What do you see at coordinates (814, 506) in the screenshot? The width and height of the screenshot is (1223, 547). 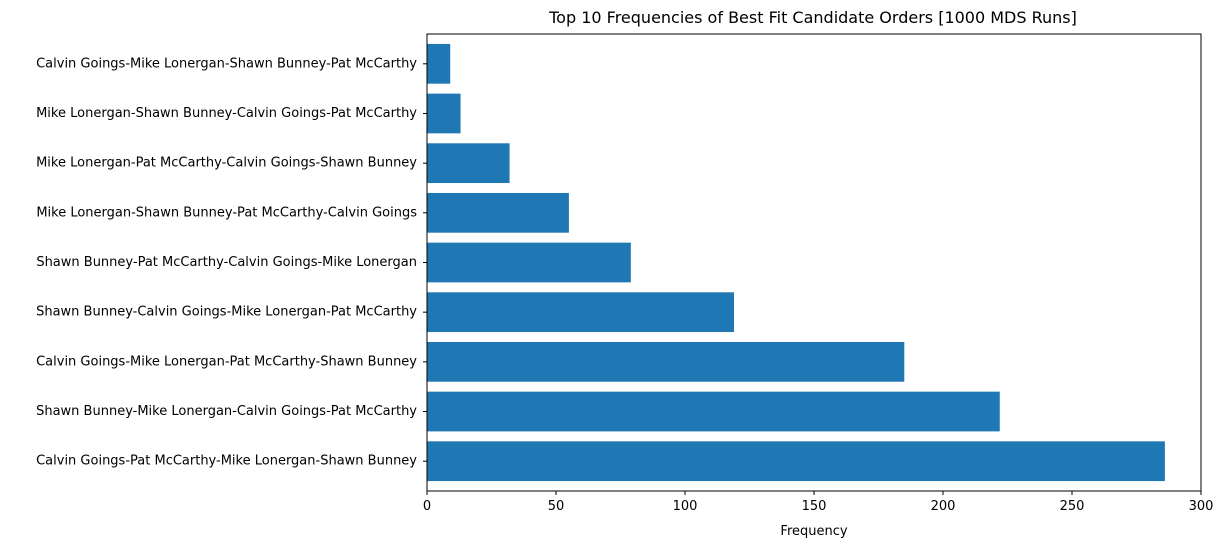 I see `x-tick-label: 150` at bounding box center [814, 506].